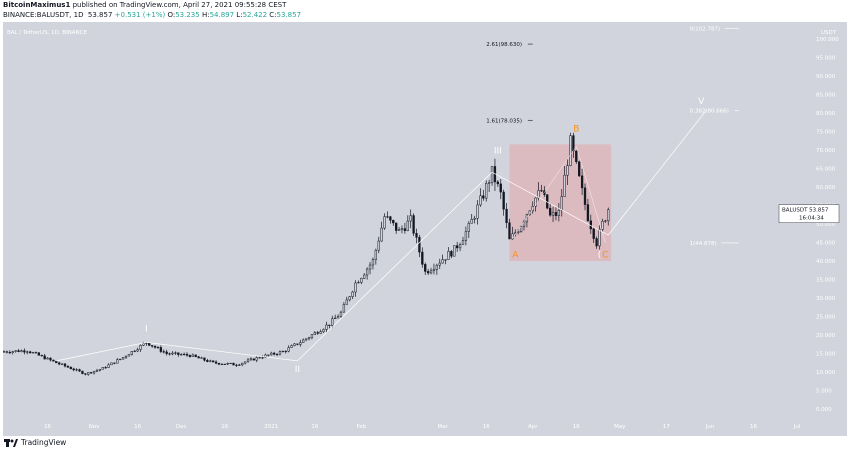 The height and width of the screenshot is (453, 850). I want to click on chart-title: BAL / TetherUS, 1D, BINANCE, so click(47, 33).